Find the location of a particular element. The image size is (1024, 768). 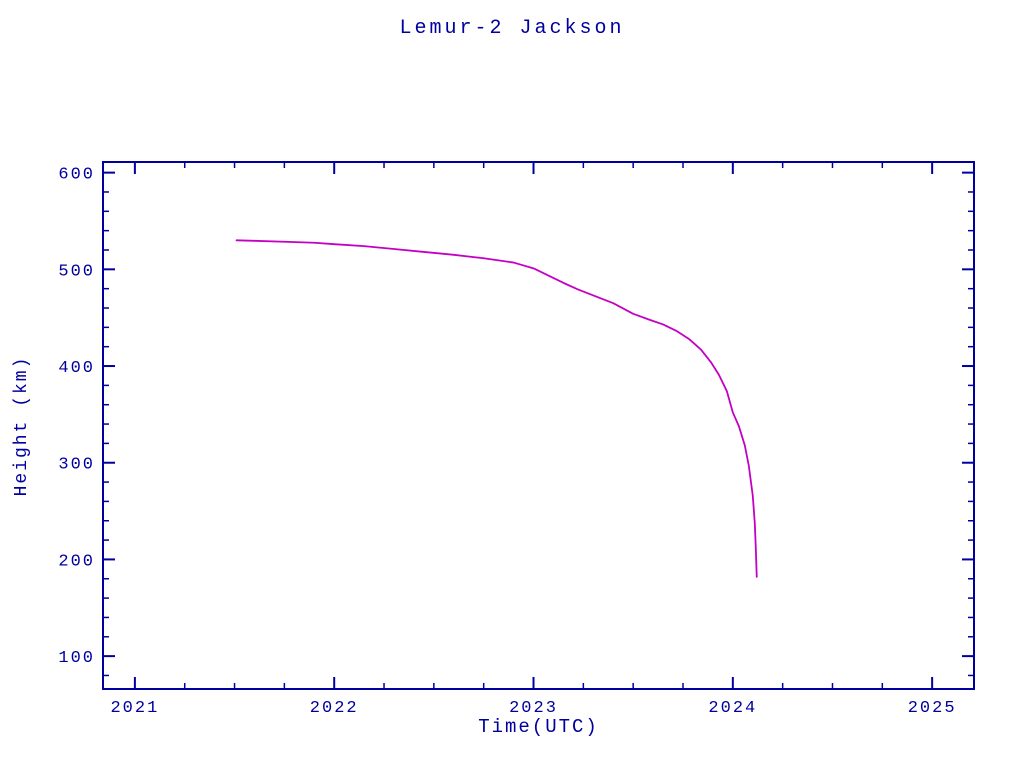

x-tick-label: 2021 is located at coordinates (134, 708).